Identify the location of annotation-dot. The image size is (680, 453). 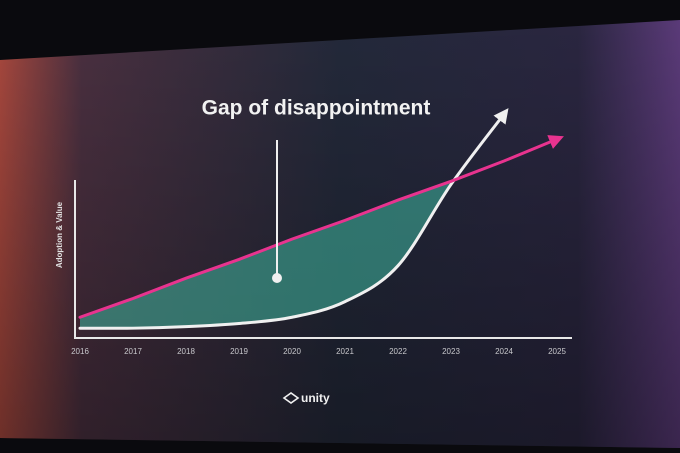
(277, 278).